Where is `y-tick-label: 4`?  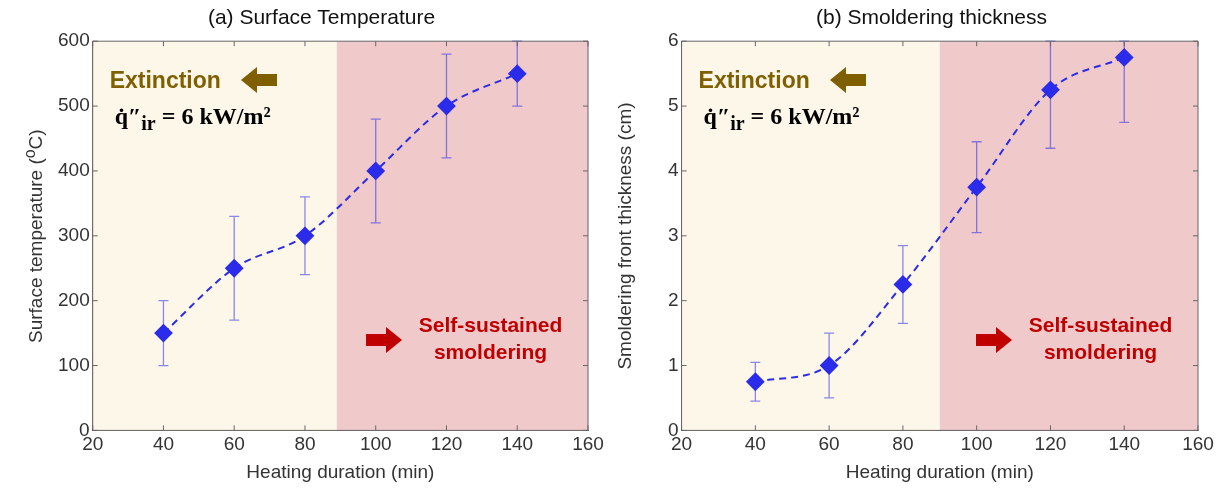
y-tick-label: 4 is located at coordinates (673, 170).